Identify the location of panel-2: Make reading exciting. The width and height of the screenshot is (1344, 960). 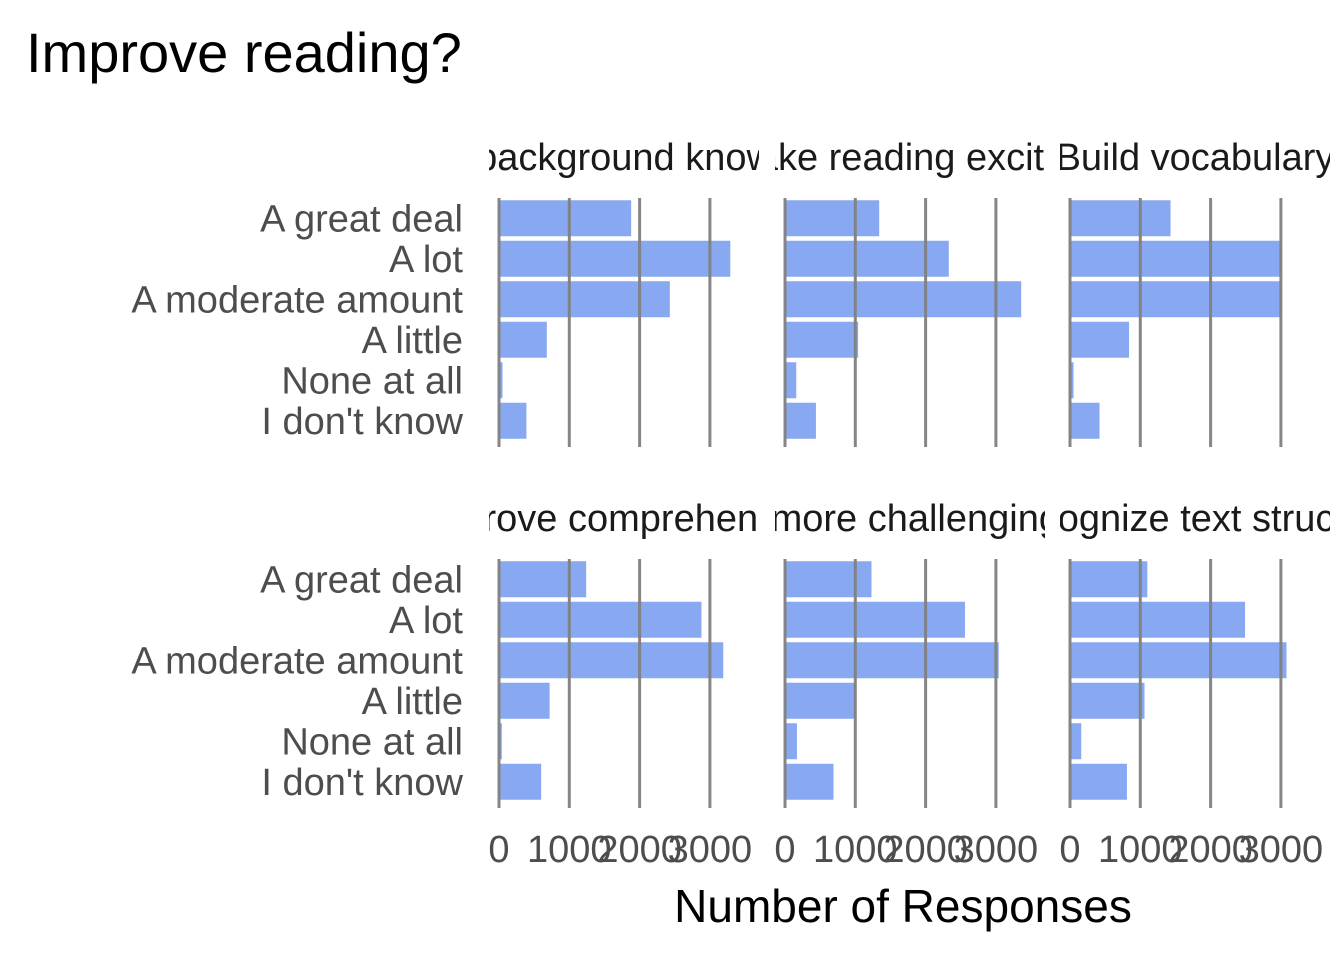
(910, 292).